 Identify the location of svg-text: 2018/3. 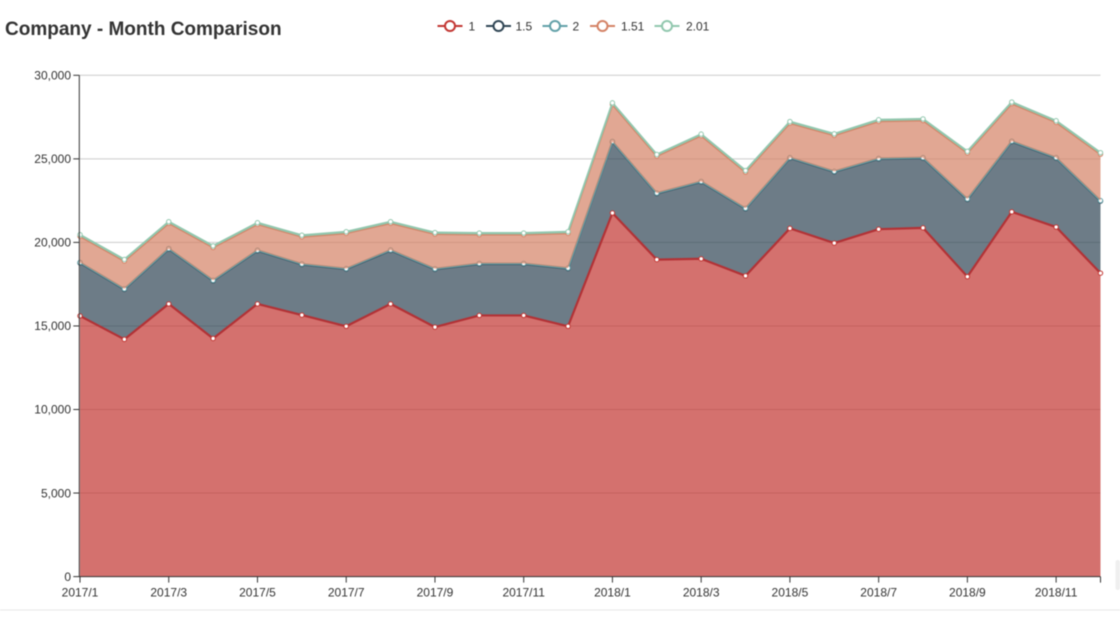
(701, 593).